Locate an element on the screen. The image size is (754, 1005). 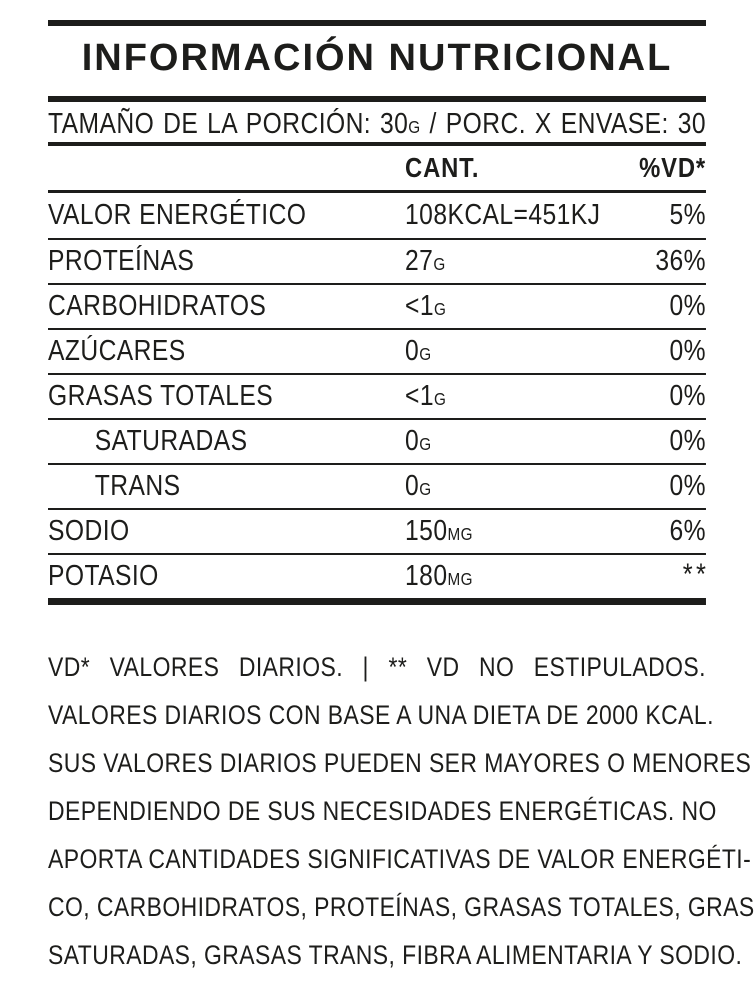
nutrient-dv: 5% is located at coordinates (687, 215).